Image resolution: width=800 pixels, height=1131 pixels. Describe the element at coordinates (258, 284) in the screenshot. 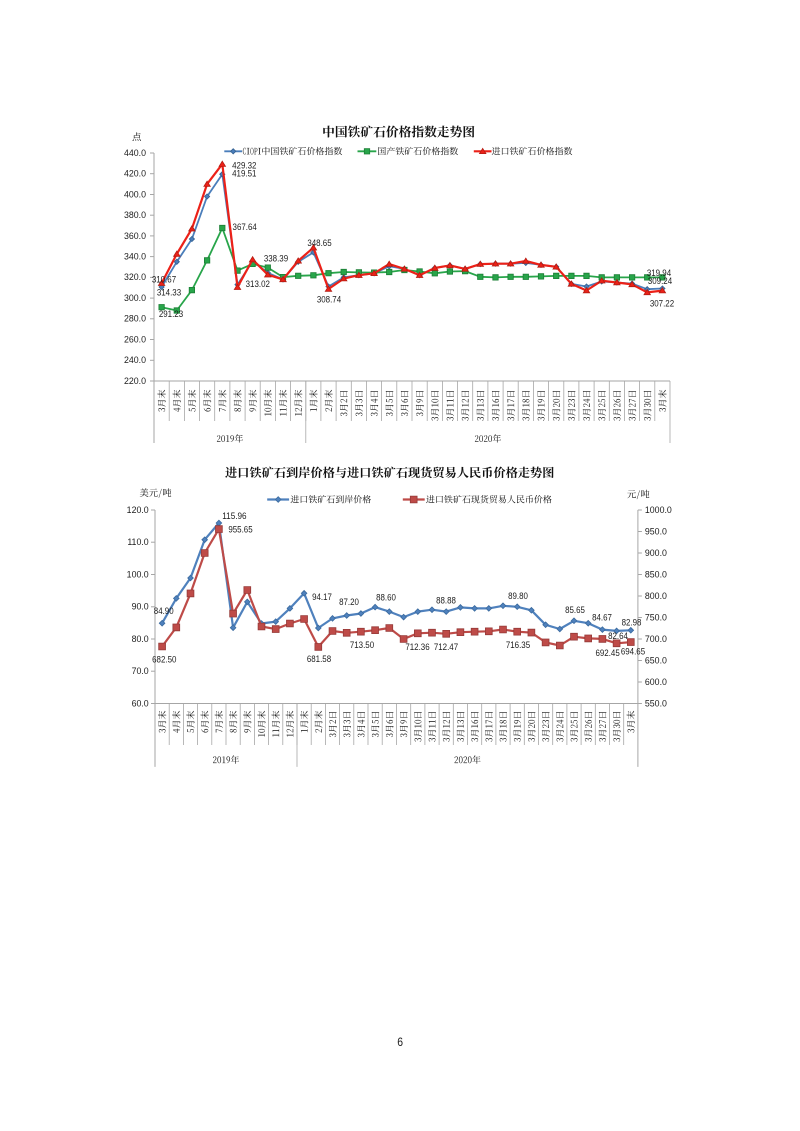

I see `svg-text: 313.02` at that location.